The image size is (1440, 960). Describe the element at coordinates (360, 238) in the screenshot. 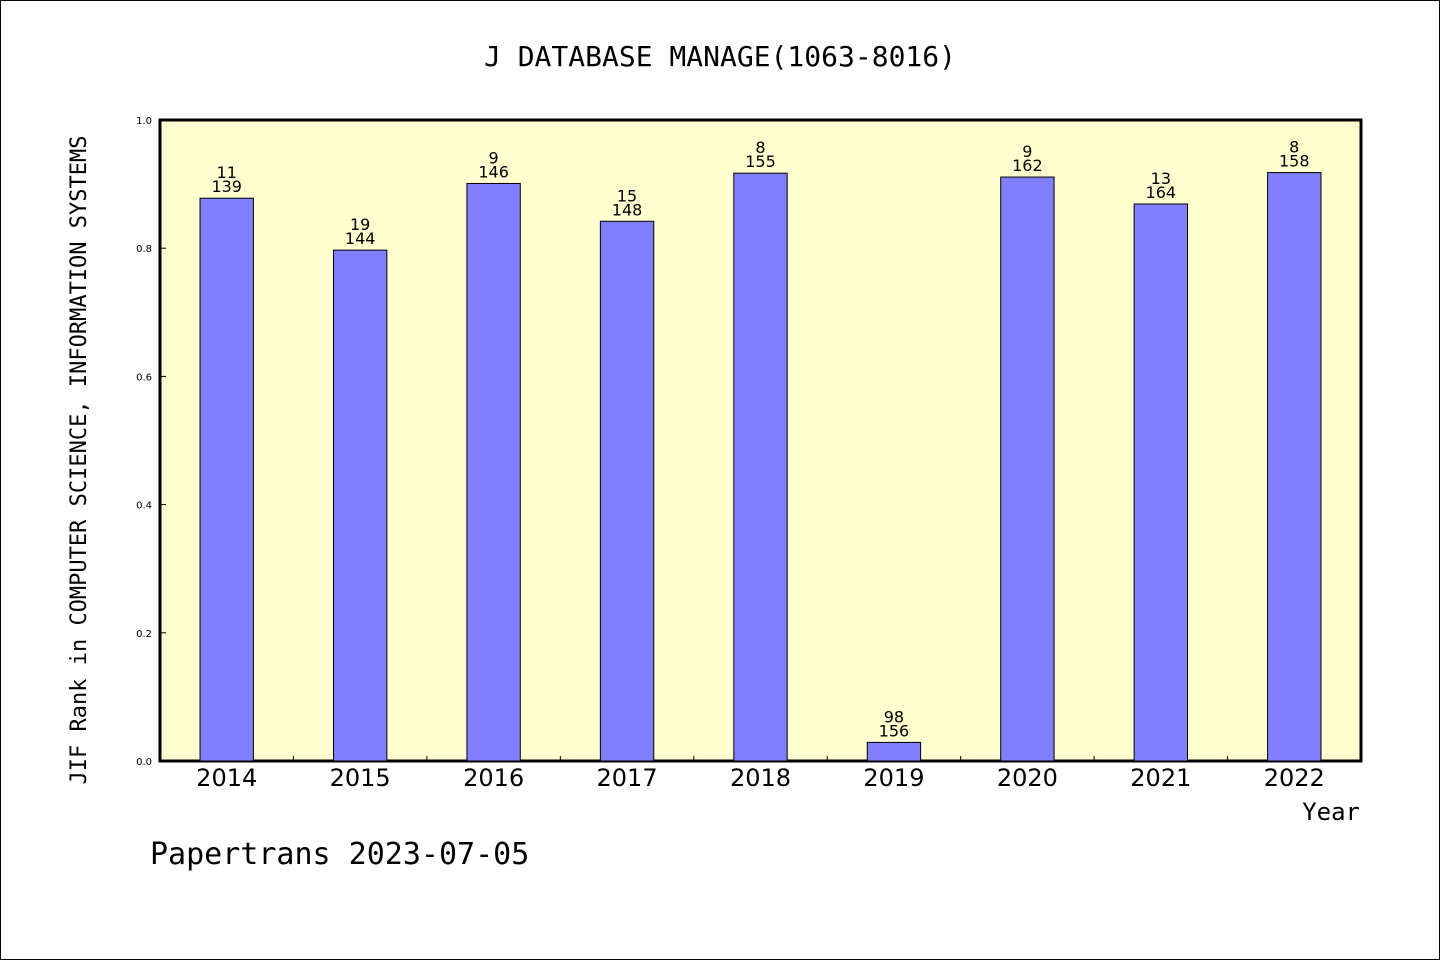

I see `bar-total-label: 144` at that location.